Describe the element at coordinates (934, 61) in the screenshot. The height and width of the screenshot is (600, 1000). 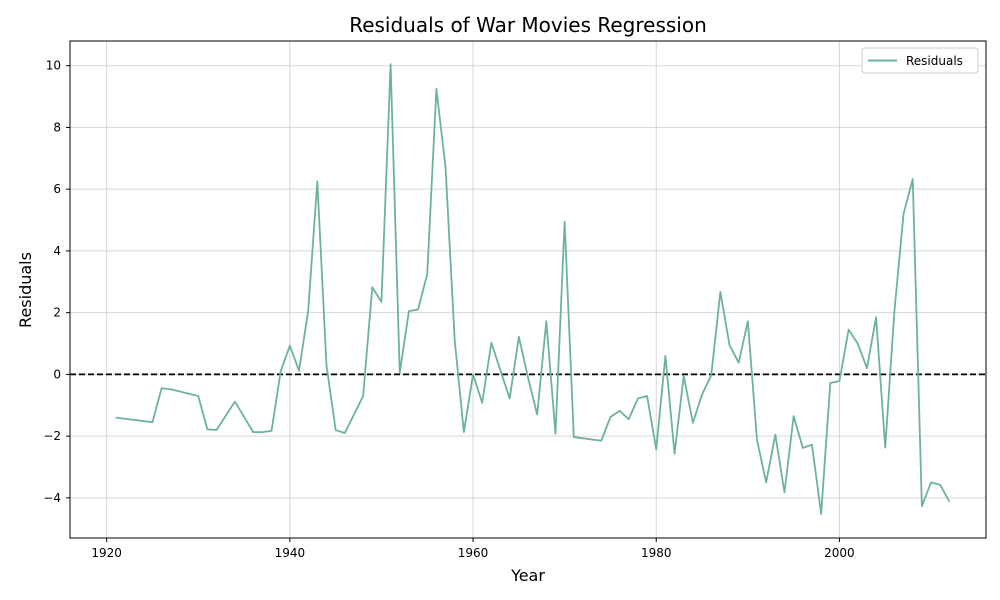
I see `legend-label-residuals: Residuals` at that location.